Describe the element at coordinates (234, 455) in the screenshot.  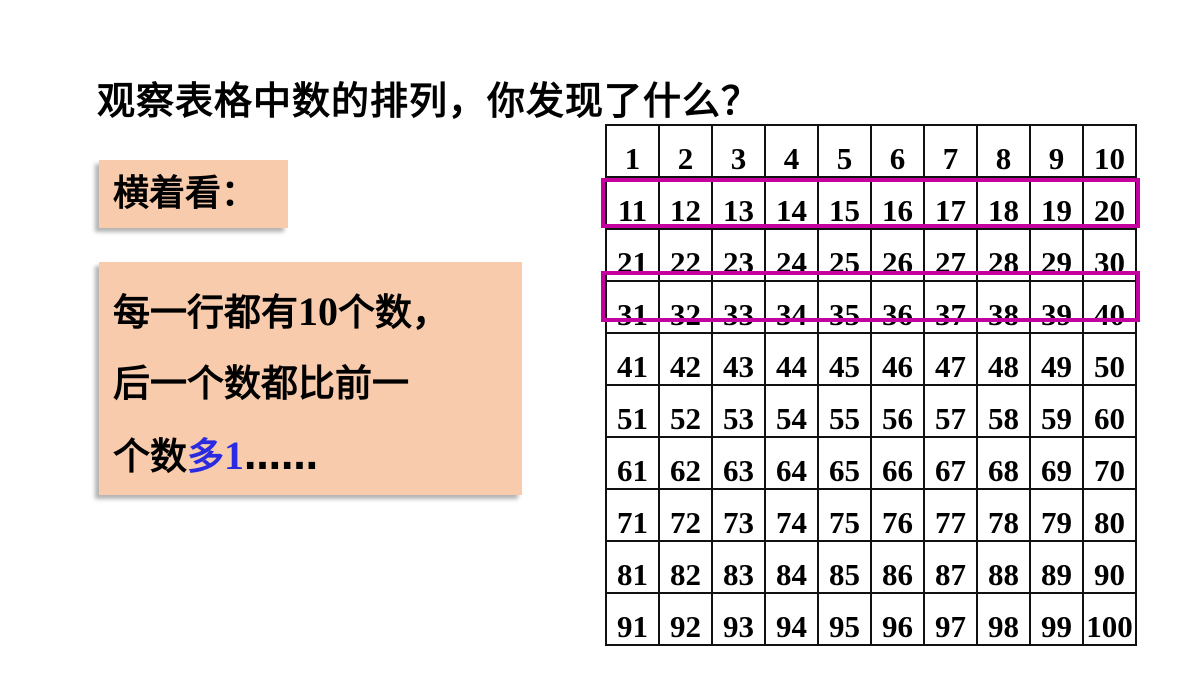
I see `highlight-number: 1` at that location.